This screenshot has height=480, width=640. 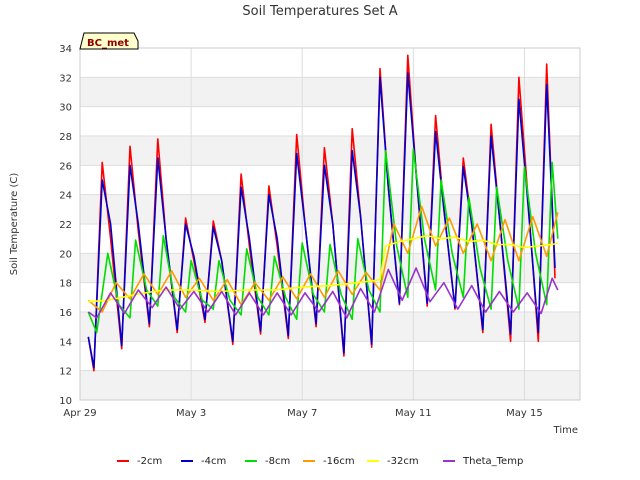 I want to click on legend-label: -8cm, so click(x=277, y=461).